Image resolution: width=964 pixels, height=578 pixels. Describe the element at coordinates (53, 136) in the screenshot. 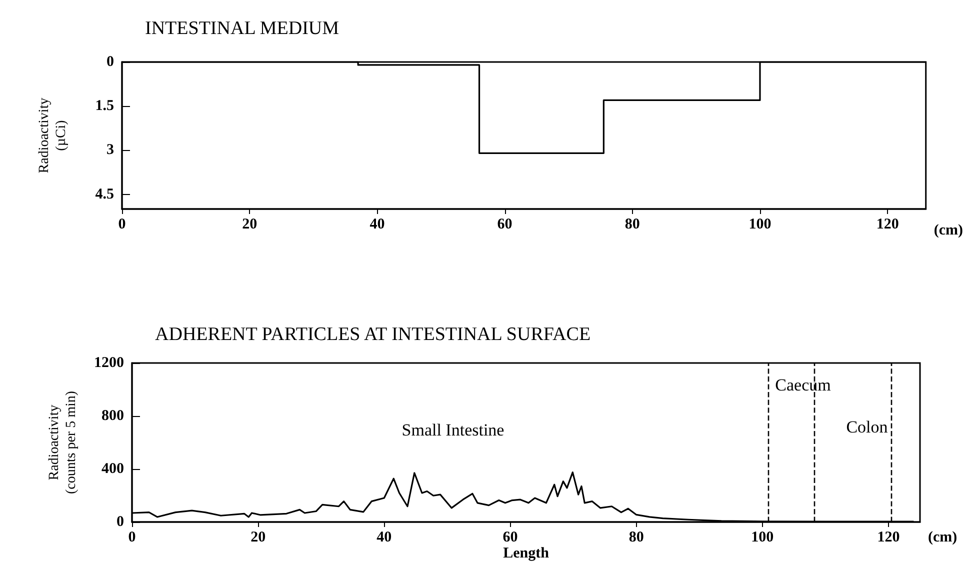

I see `y-axis-title: Radioactivity (µCi)` at that location.